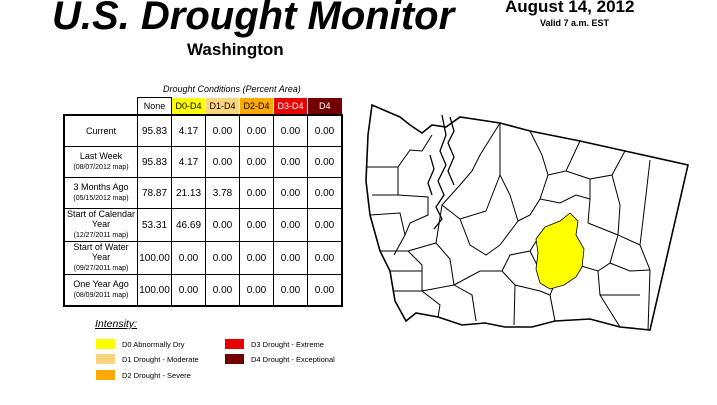  Describe the element at coordinates (287, 344) in the screenshot. I see `legend-label-d3: D3 Drought - Extreme` at that location.